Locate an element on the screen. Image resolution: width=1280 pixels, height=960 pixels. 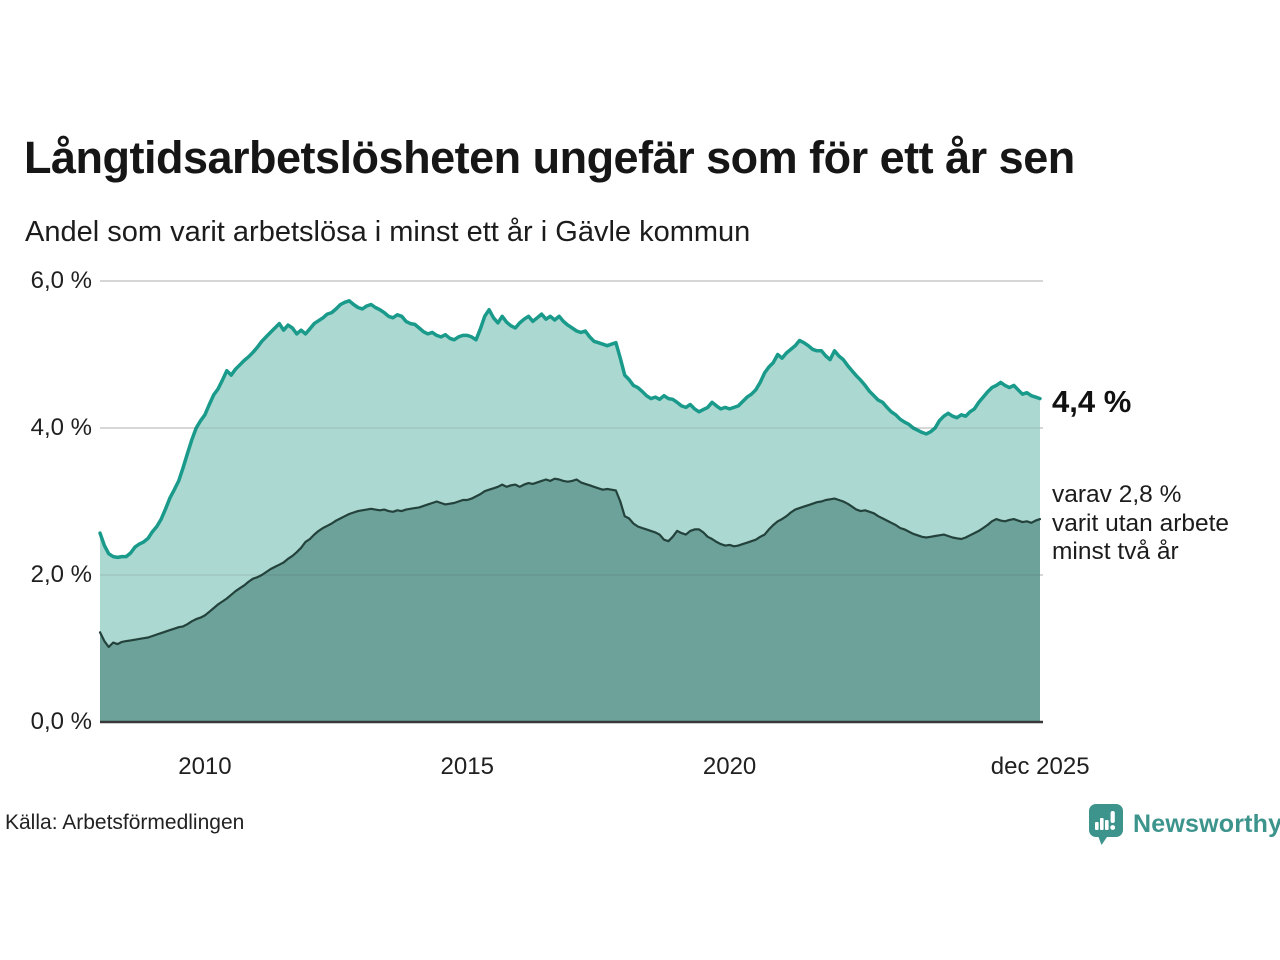
y-tick-label: 2,0 % is located at coordinates (61, 574).